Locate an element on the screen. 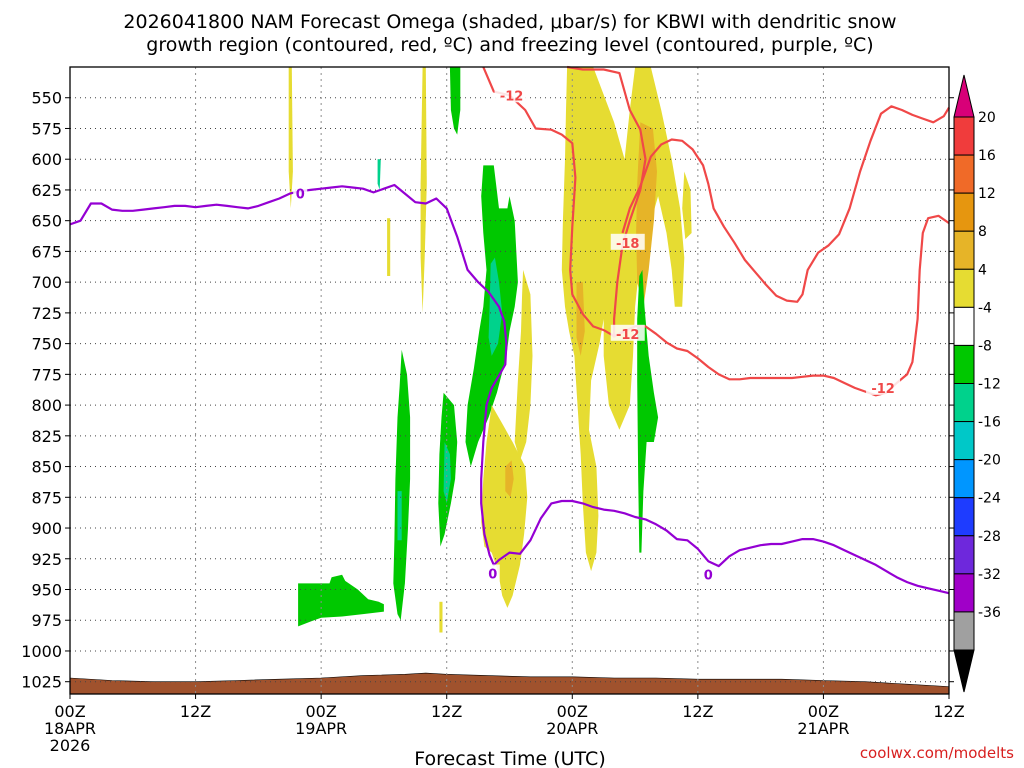  freezing-label-1: 0 is located at coordinates (492, 575).